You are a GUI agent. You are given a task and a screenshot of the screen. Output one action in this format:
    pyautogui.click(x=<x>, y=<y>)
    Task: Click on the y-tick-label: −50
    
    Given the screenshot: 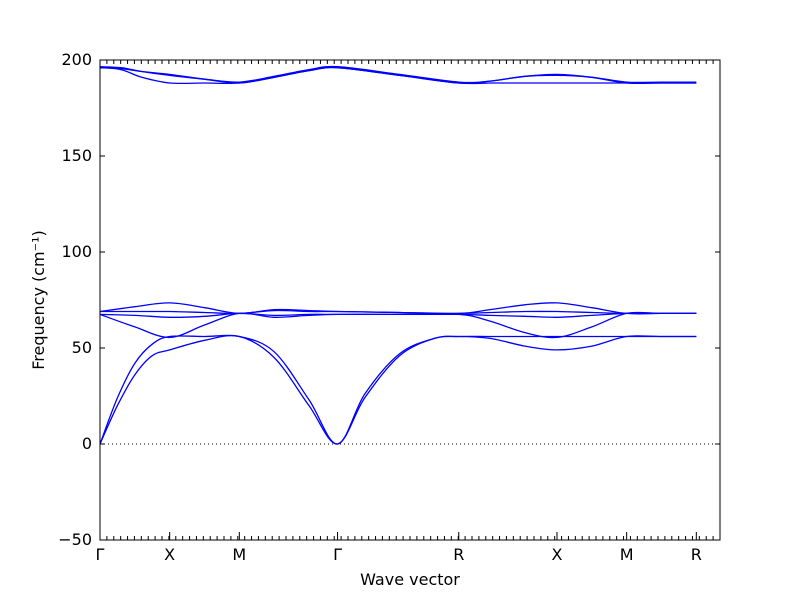 What is the action you would take?
    pyautogui.click(x=75, y=539)
    